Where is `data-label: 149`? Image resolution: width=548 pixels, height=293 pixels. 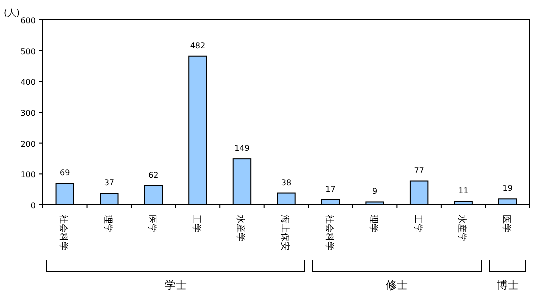
data-label: 149 is located at coordinates (242, 149).